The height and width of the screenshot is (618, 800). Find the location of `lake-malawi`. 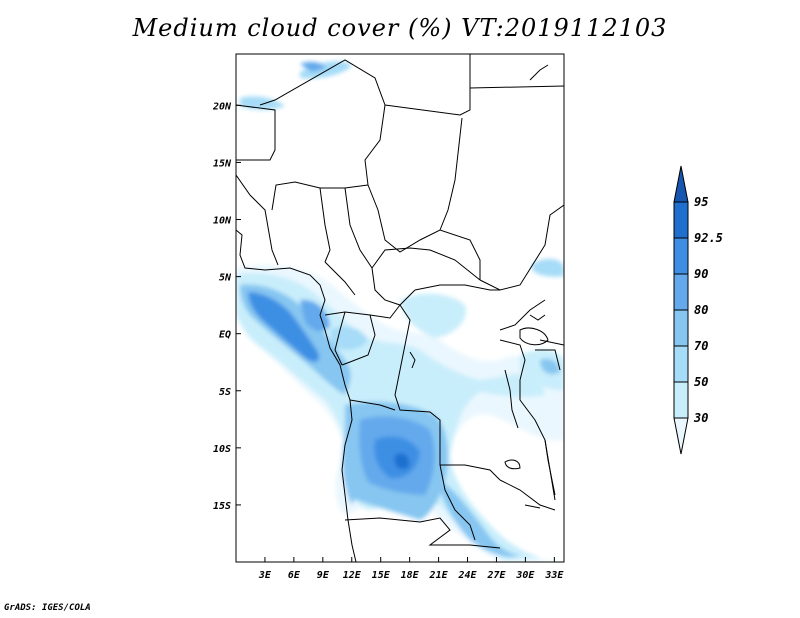

lake-malawi is located at coordinates (550, 467).